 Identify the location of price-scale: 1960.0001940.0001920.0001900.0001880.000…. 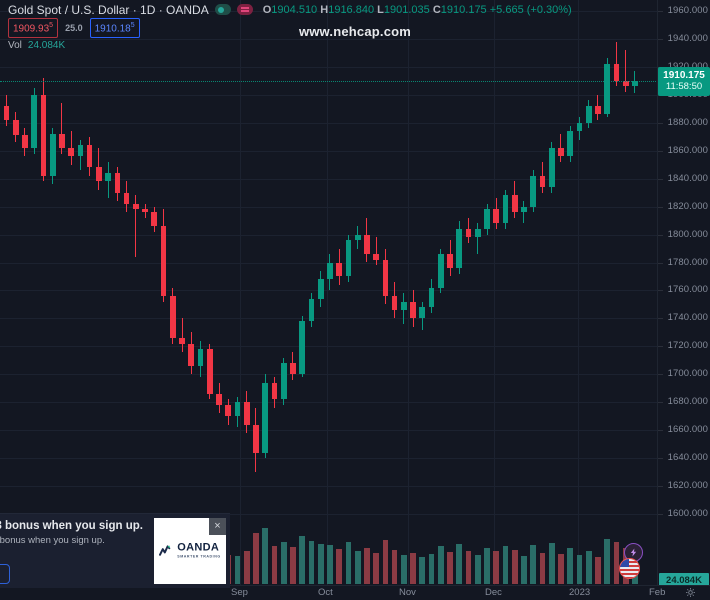
(683, 294).